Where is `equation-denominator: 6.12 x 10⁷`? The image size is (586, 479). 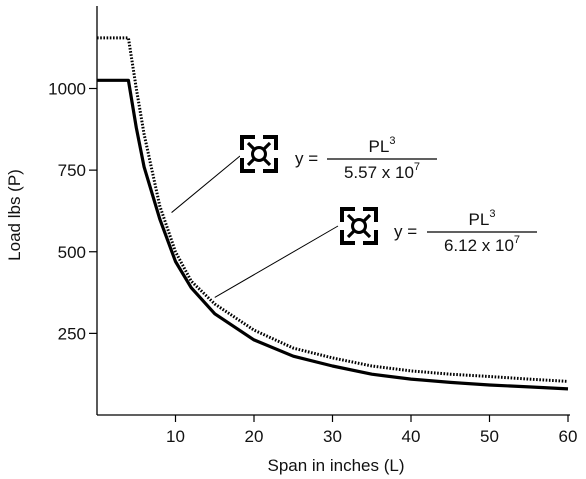
equation-denominator: 6.12 x 10⁷ is located at coordinates (482, 244).